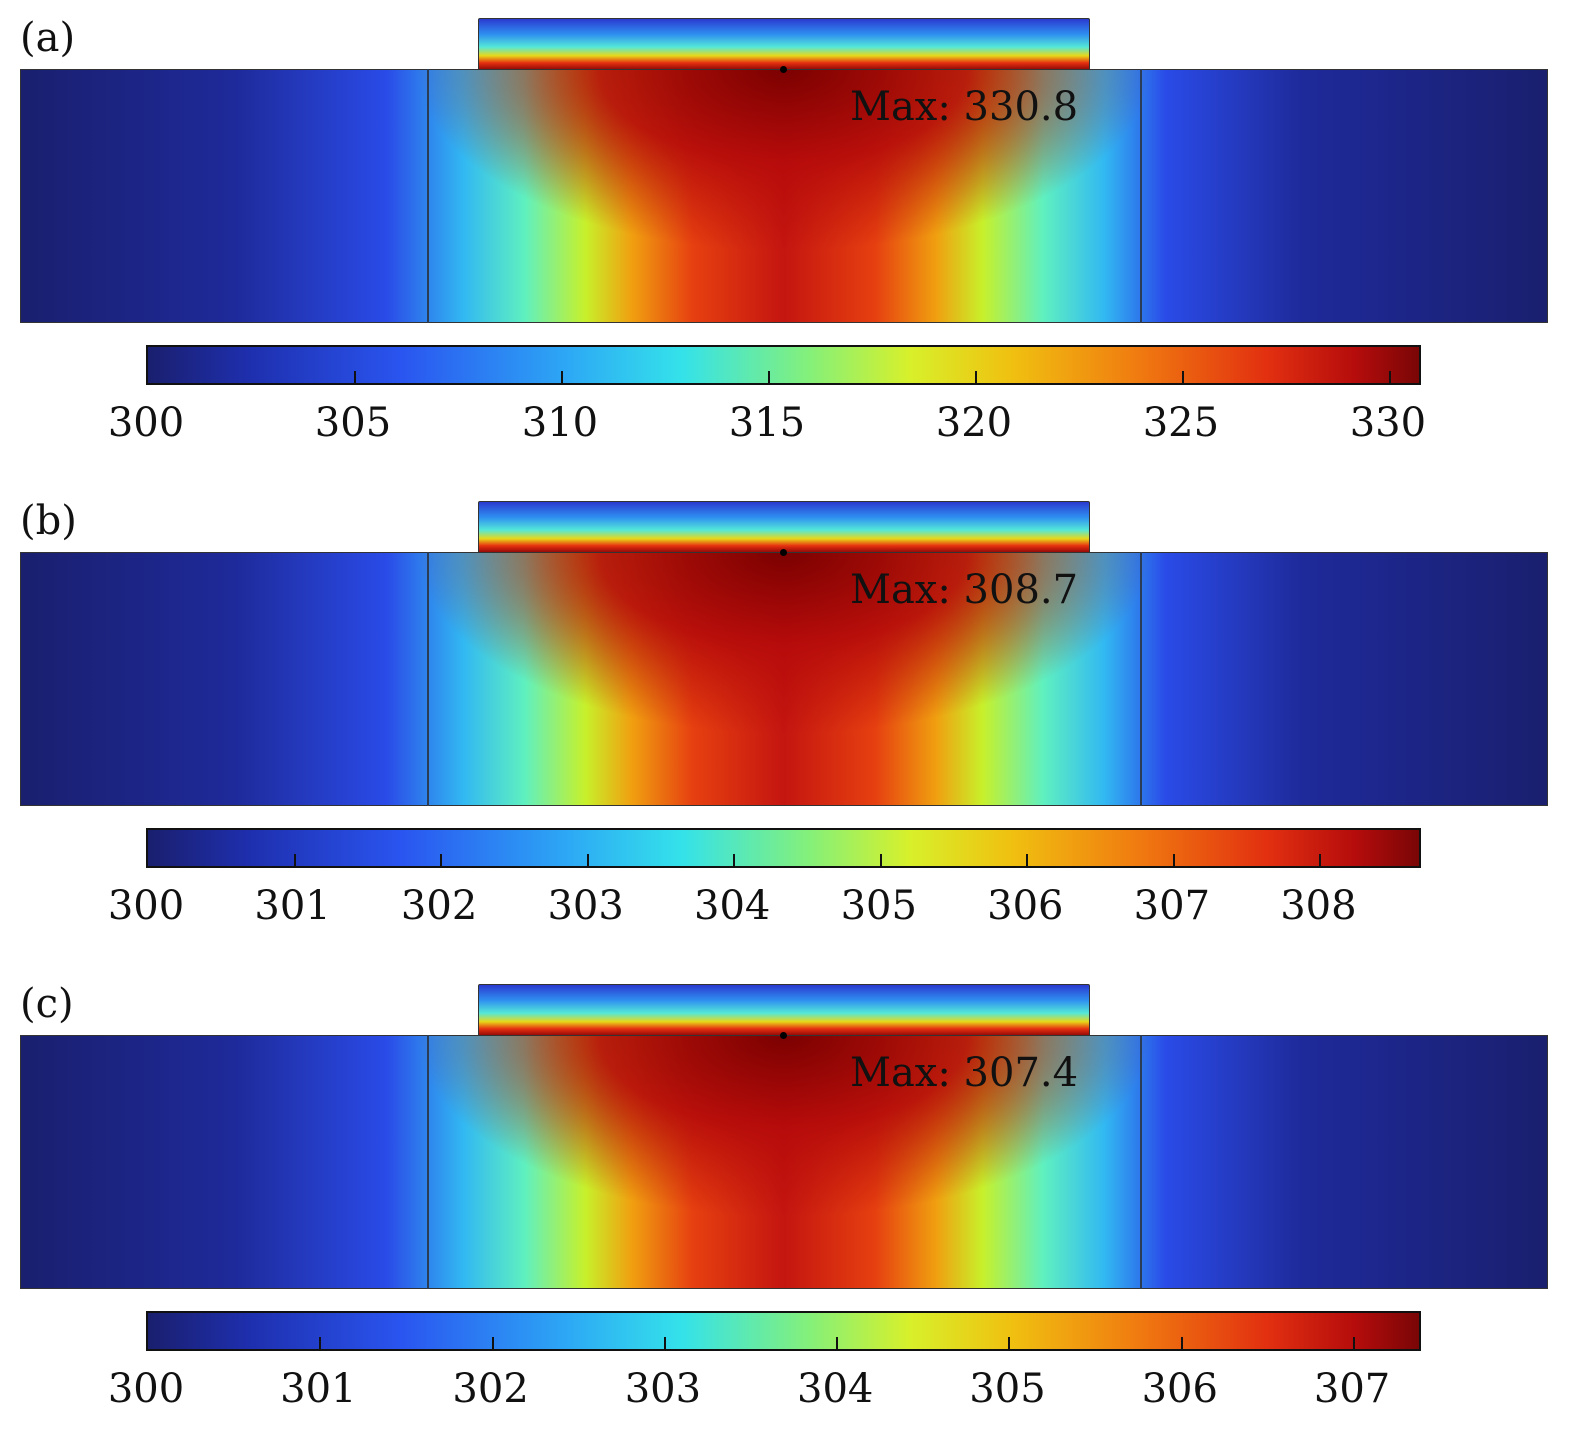  Describe the element at coordinates (964, 107) in the screenshot. I see `max-temperature-label: Max: 330.8` at that location.